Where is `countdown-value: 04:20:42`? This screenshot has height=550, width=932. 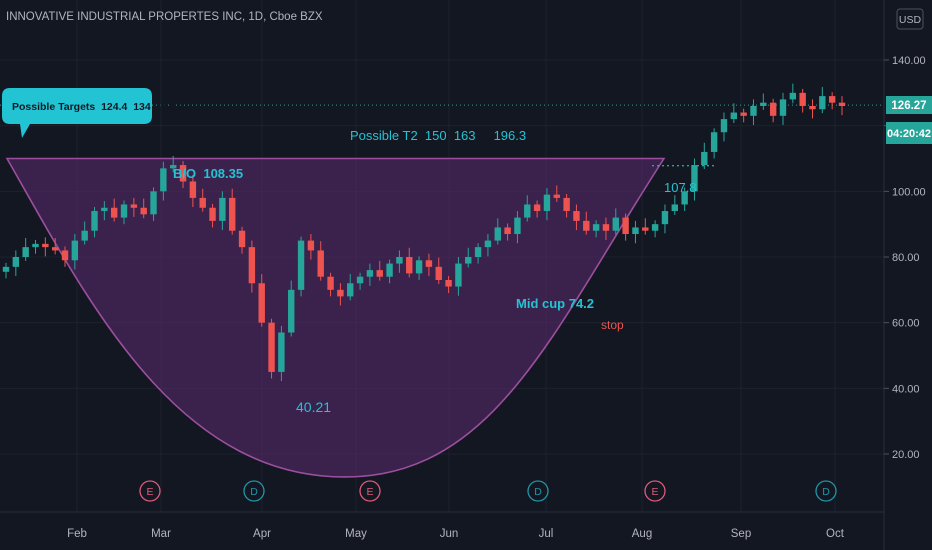 countdown-value: 04:20:42 is located at coordinates (909, 134).